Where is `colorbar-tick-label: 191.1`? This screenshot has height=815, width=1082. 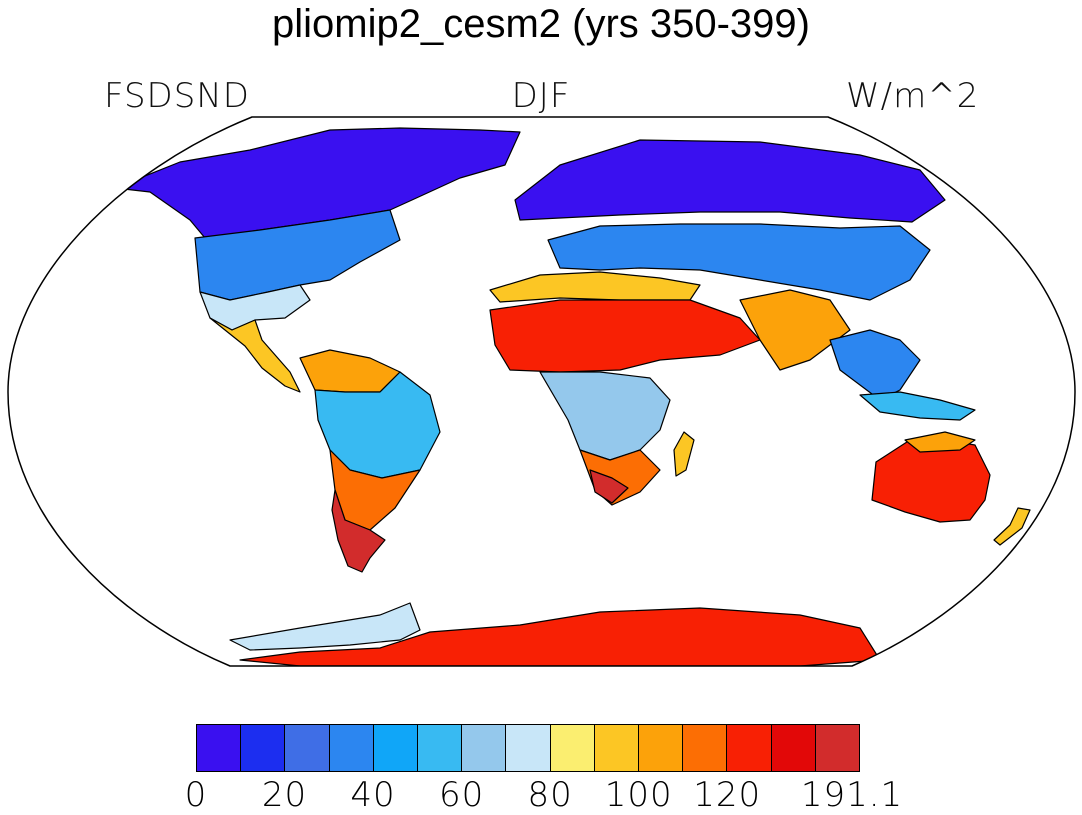 colorbar-tick-label: 191.1 is located at coordinates (852, 795).